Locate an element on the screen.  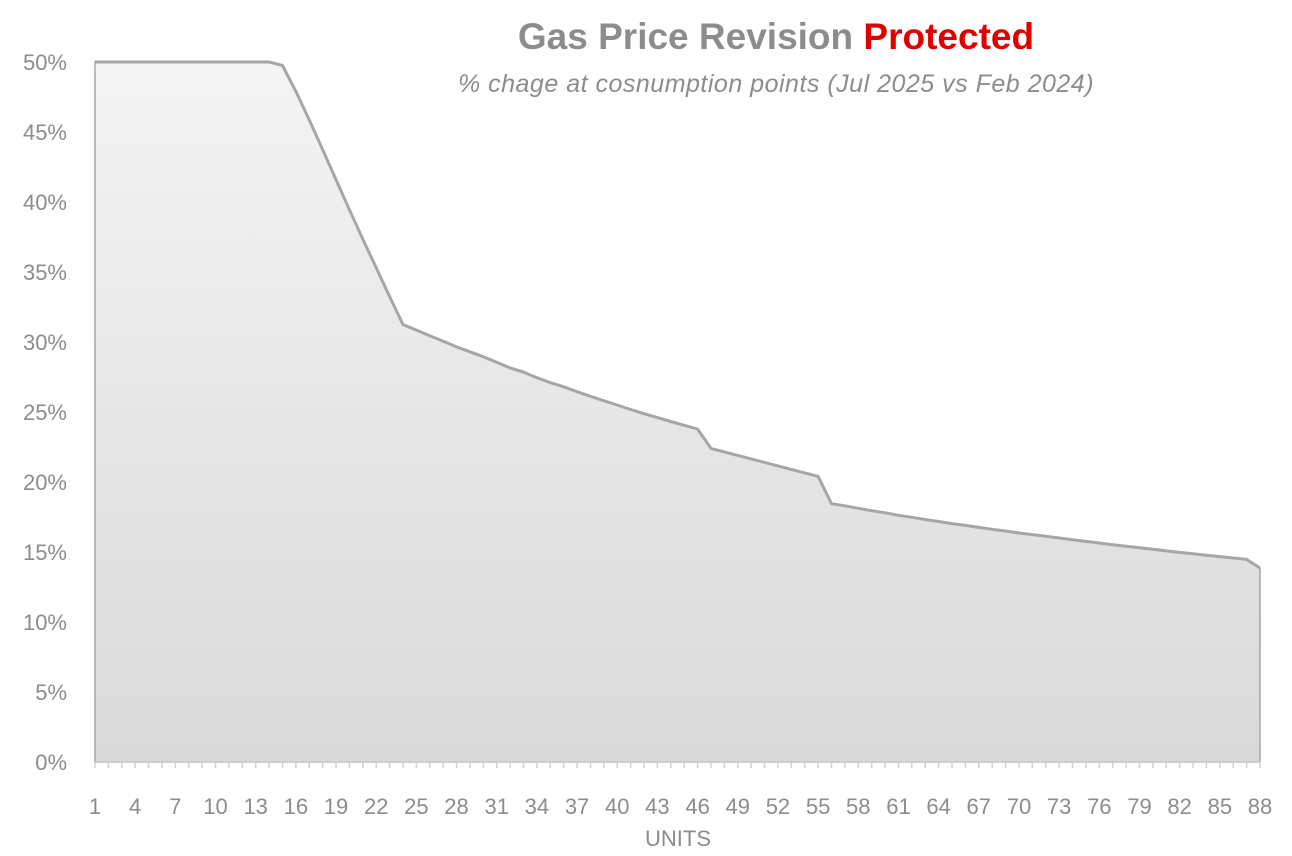
x-tick-label: 22 is located at coordinates (376, 806).